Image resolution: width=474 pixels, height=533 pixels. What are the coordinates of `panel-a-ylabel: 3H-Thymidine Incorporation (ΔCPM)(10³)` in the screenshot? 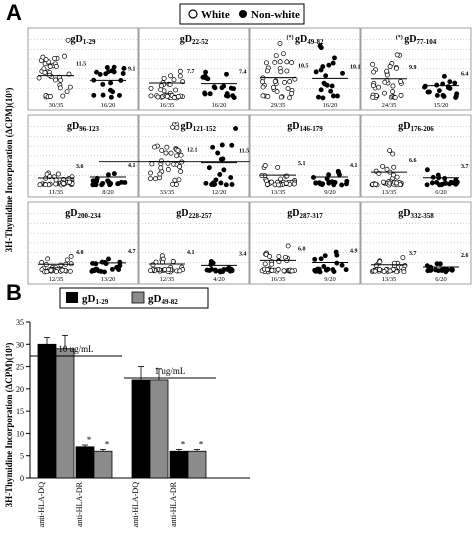 It's located at (9, 170).